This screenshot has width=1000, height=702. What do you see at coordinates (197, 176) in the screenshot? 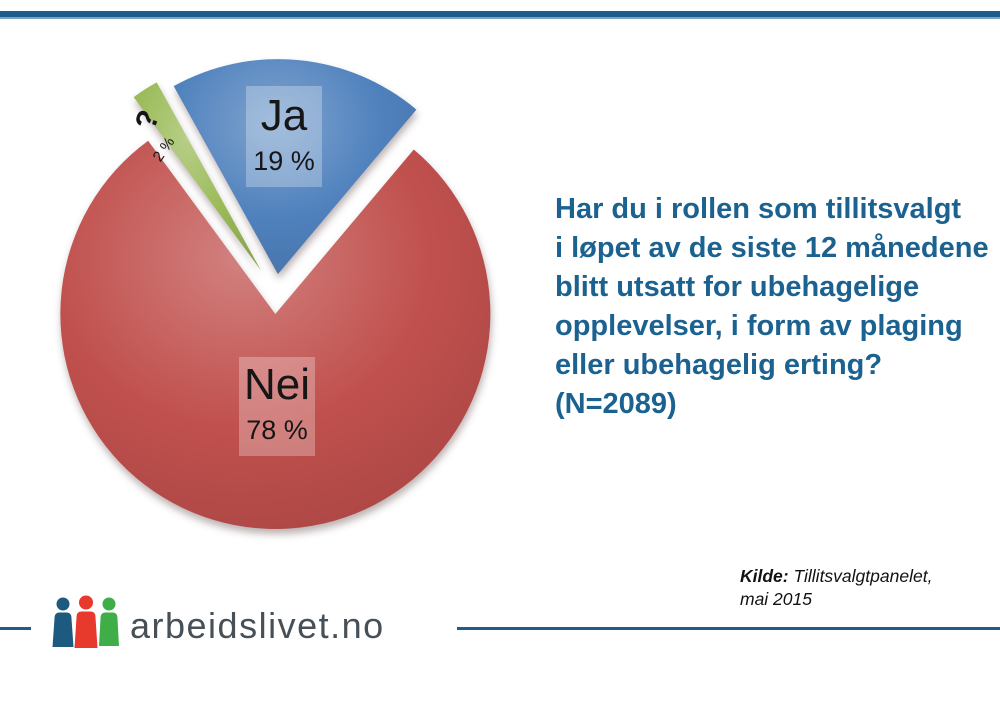
I see `pie-slice-unknown` at bounding box center [197, 176].